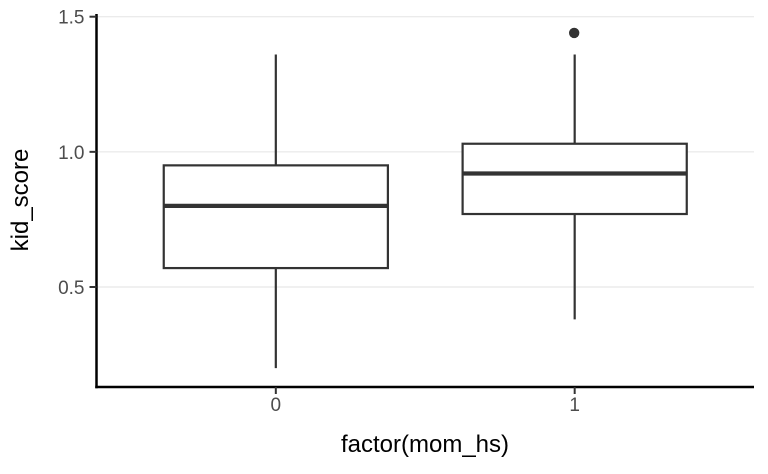 This screenshot has width=768, height=474. I want to click on x-axis-title: factor(mom_hs), so click(425, 444).